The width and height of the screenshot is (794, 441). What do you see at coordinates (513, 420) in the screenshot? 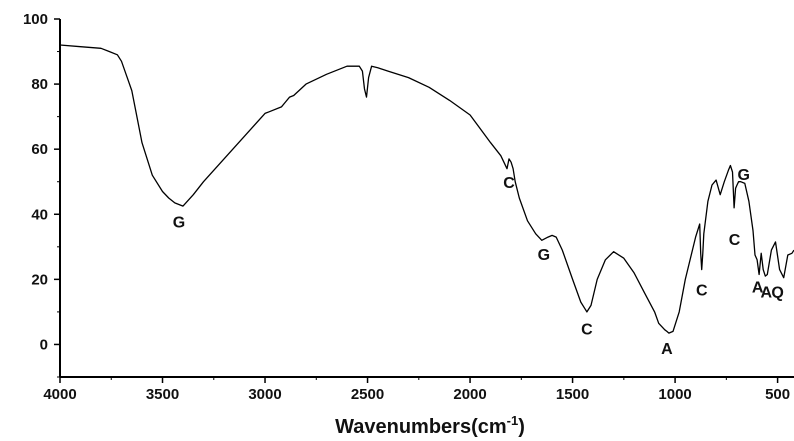
I see `x-axis-title-superscript: -1` at bounding box center [513, 420].